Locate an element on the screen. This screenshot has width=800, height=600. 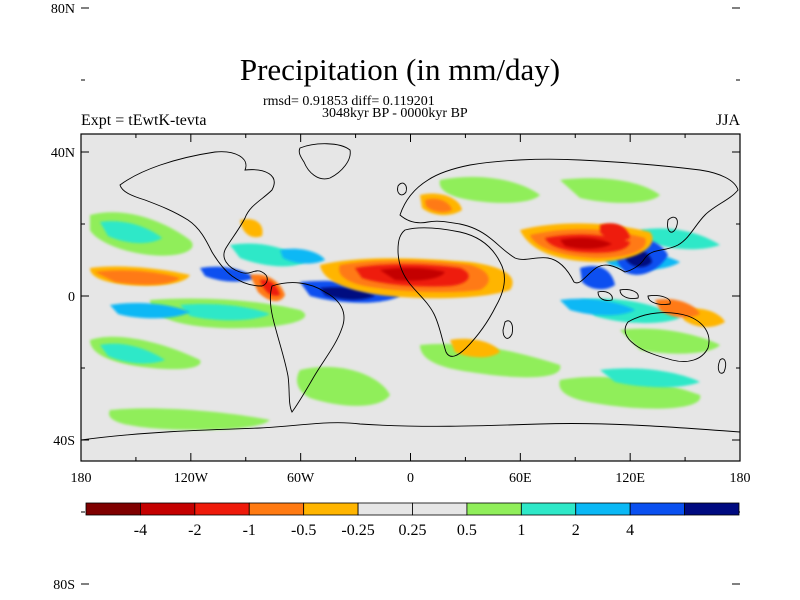
colorbar-label: -0.5 is located at coordinates (303, 530).